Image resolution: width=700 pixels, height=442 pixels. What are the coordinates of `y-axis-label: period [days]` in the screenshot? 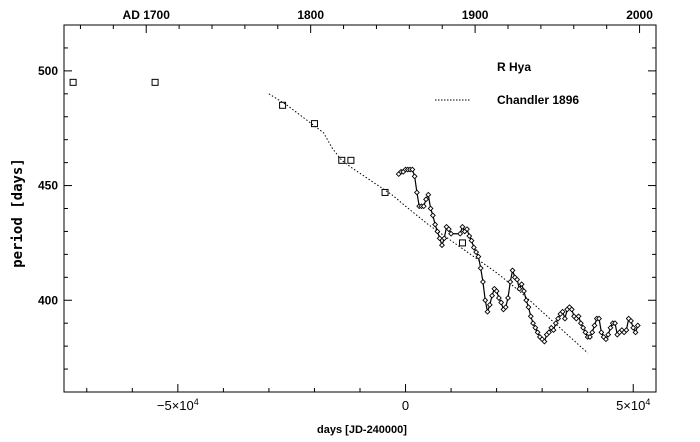 It's located at (18, 213).